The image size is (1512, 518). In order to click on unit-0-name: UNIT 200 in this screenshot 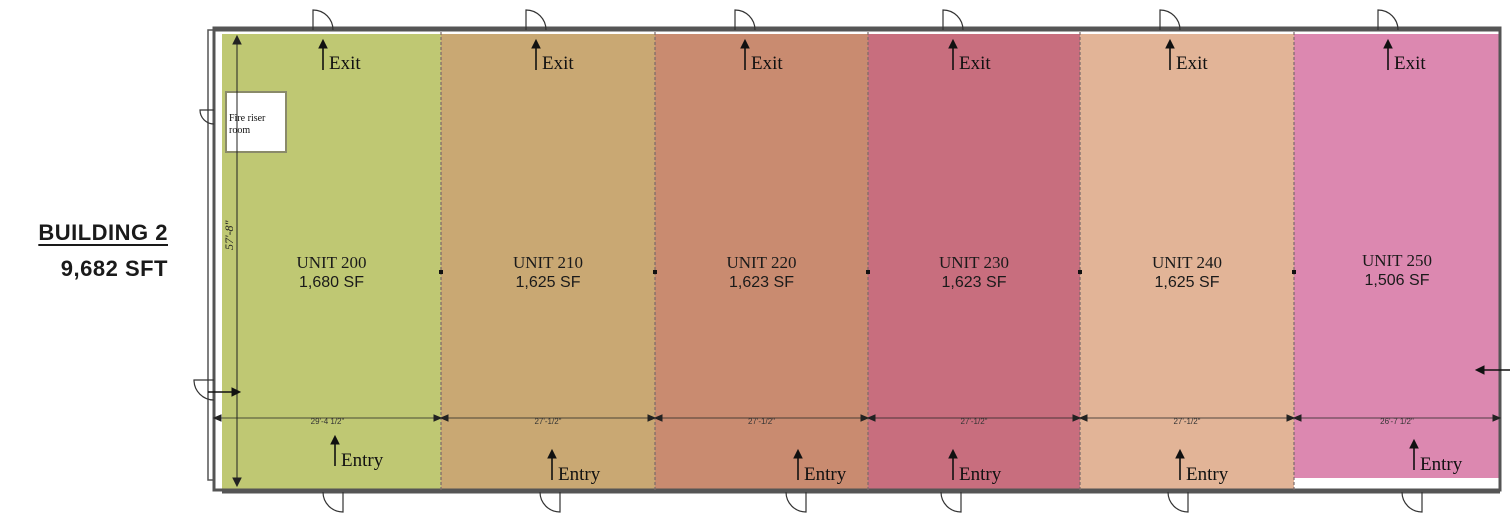, I will do `click(331, 262)`.